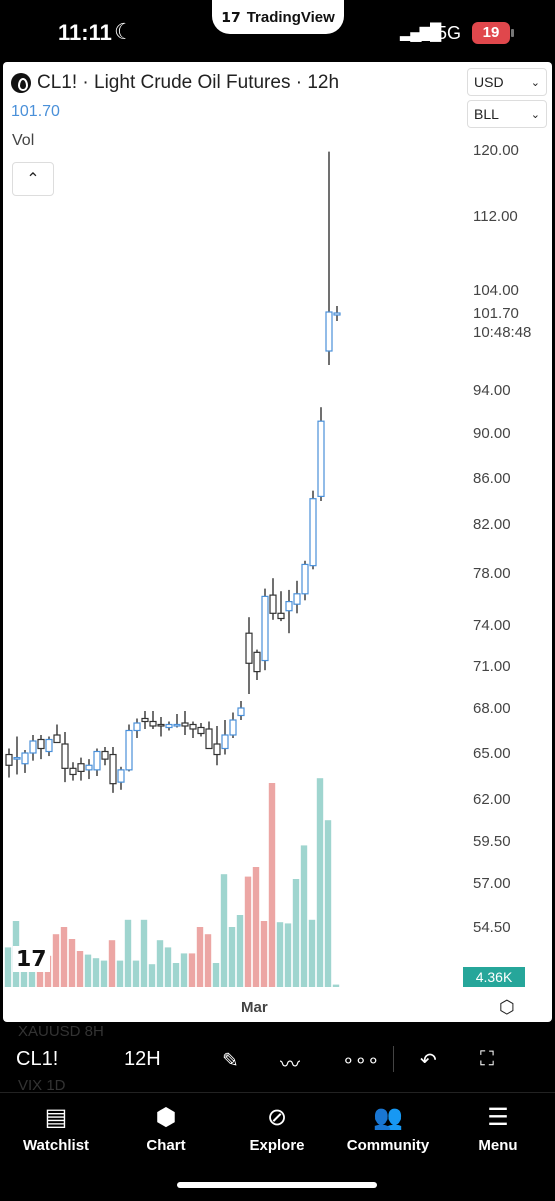 The height and width of the screenshot is (1201, 555). What do you see at coordinates (56, 1117) in the screenshot?
I see `watchlist-icon: ▤` at bounding box center [56, 1117].